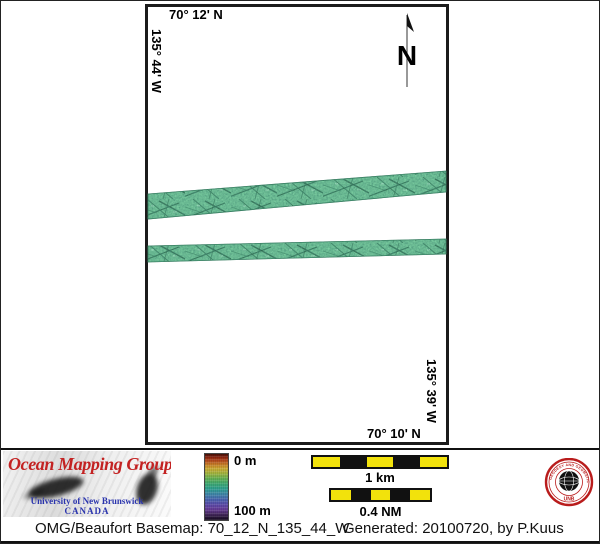 The image size is (600, 544). What do you see at coordinates (196, 14) in the screenshot?
I see `label-top-latitude: 70° 12' N` at bounding box center [196, 14].